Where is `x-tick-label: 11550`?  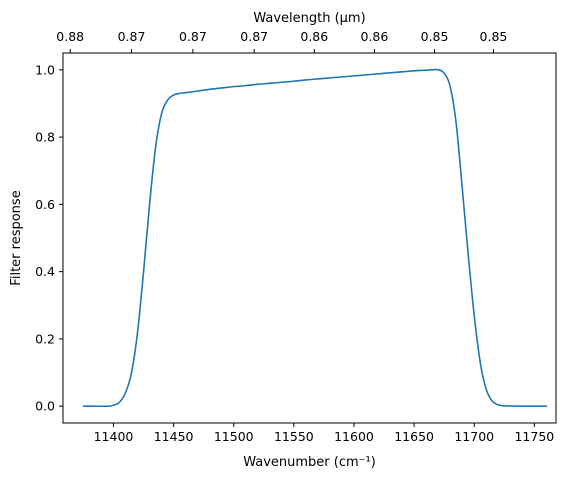
x-tick-label: 11550 is located at coordinates (294, 436).